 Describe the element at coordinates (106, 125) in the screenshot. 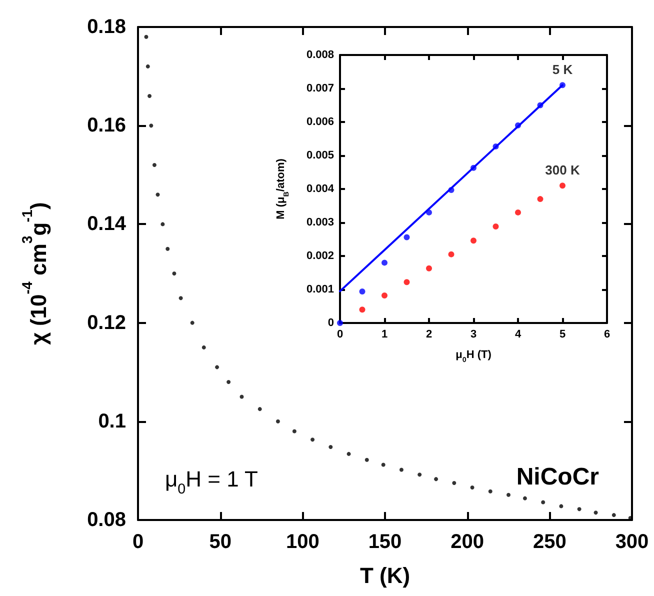

I see `y-tick-label: 0.16` at that location.